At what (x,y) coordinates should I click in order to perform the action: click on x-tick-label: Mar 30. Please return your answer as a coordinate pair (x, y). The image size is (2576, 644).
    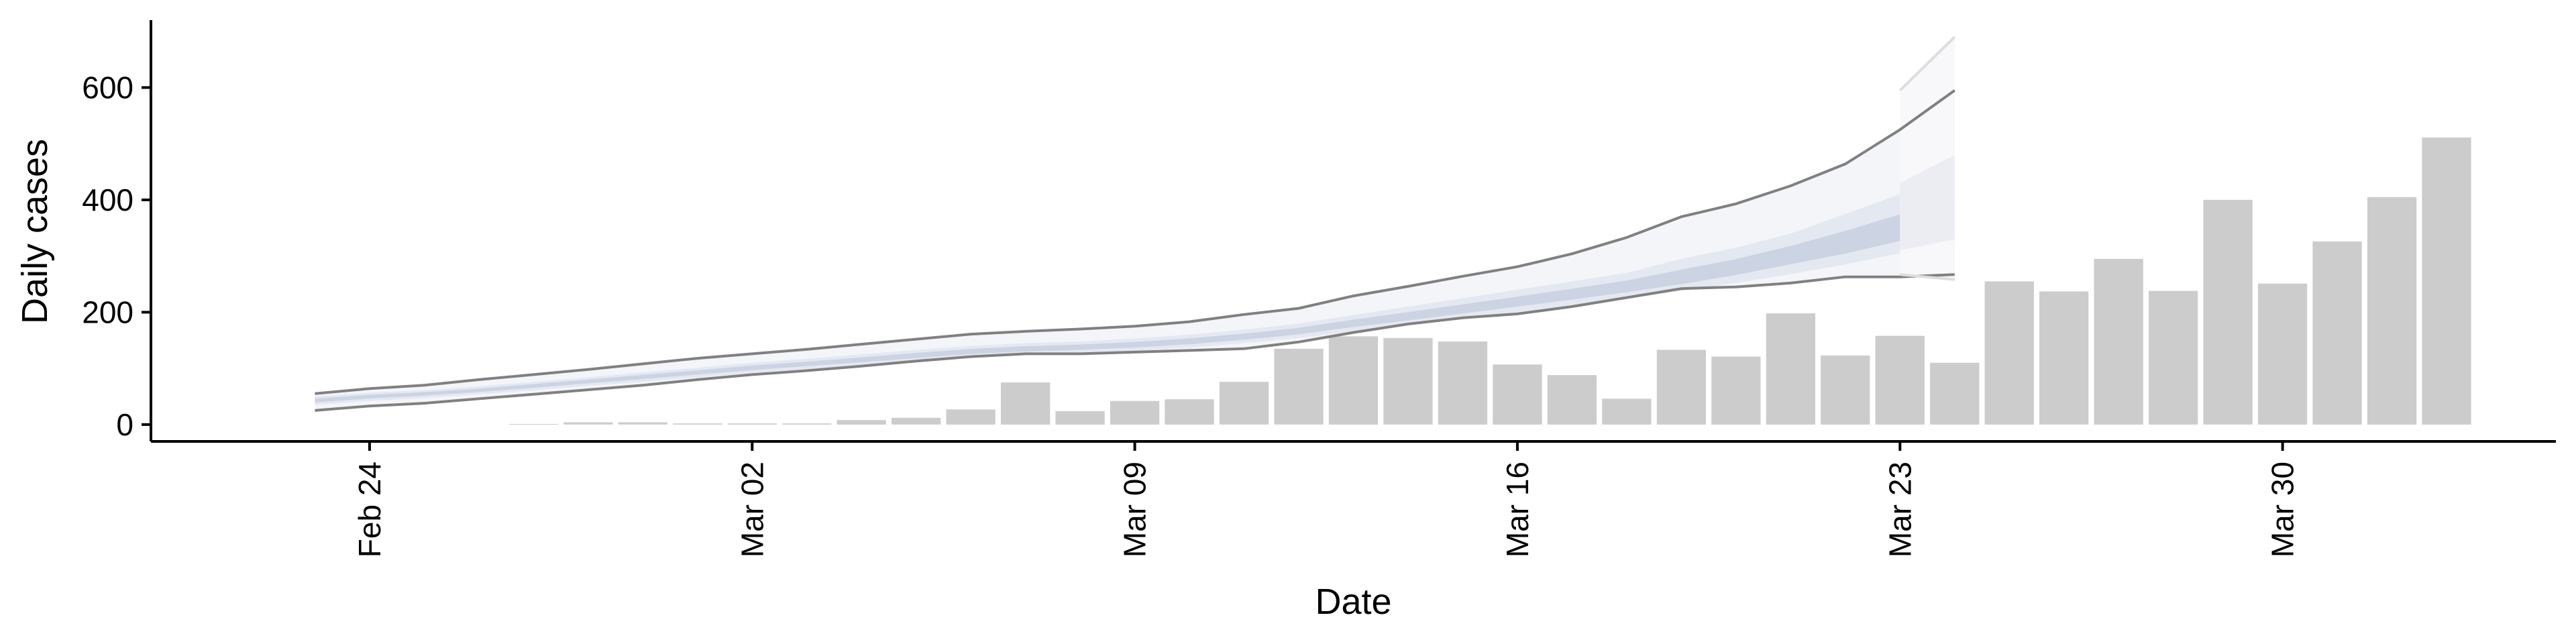
    Looking at the image, I should click on (2282, 509).